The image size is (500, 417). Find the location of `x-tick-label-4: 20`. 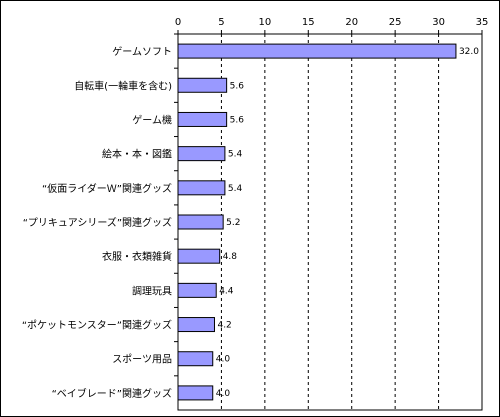

x-tick-label-4: 20 is located at coordinates (351, 22).